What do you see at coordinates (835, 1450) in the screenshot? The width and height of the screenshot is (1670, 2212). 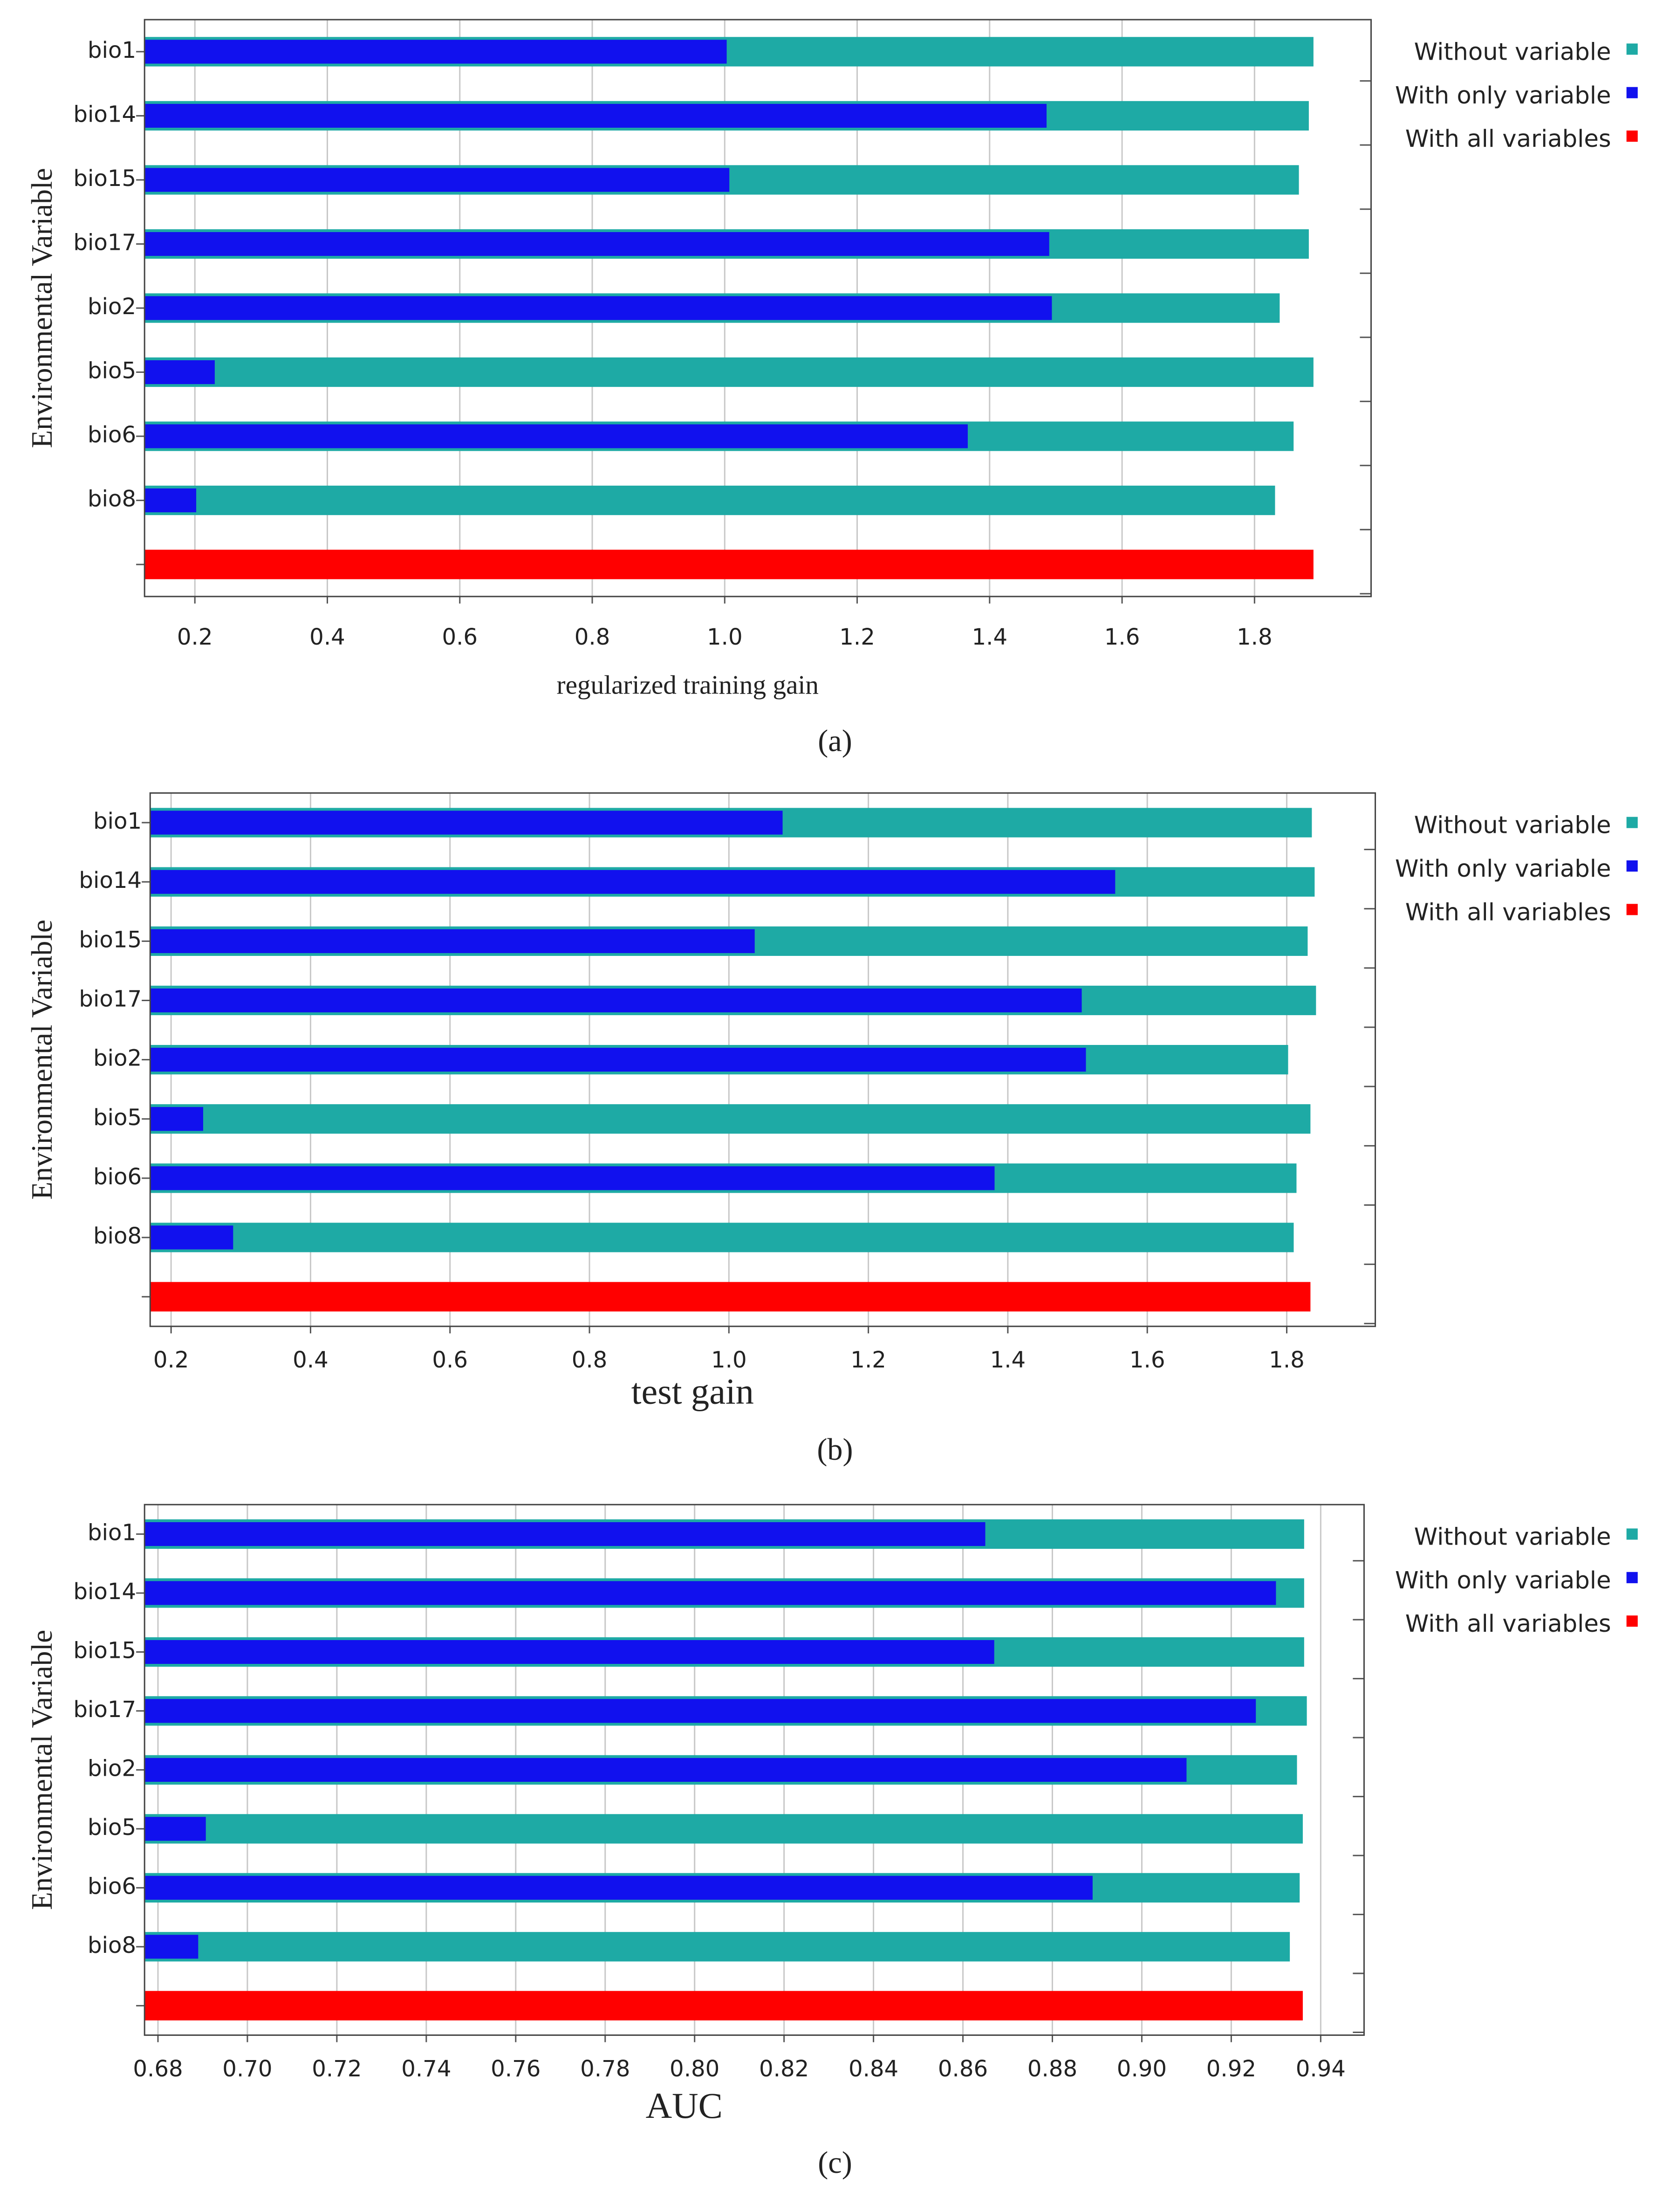 I see `caption: (b)` at bounding box center [835, 1450].